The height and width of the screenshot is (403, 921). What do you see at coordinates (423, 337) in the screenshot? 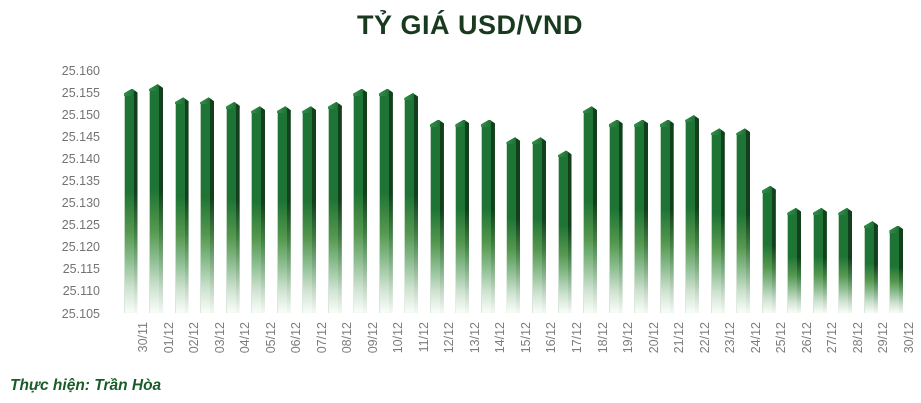
I see `x-tick-label: 11/12` at bounding box center [423, 337].